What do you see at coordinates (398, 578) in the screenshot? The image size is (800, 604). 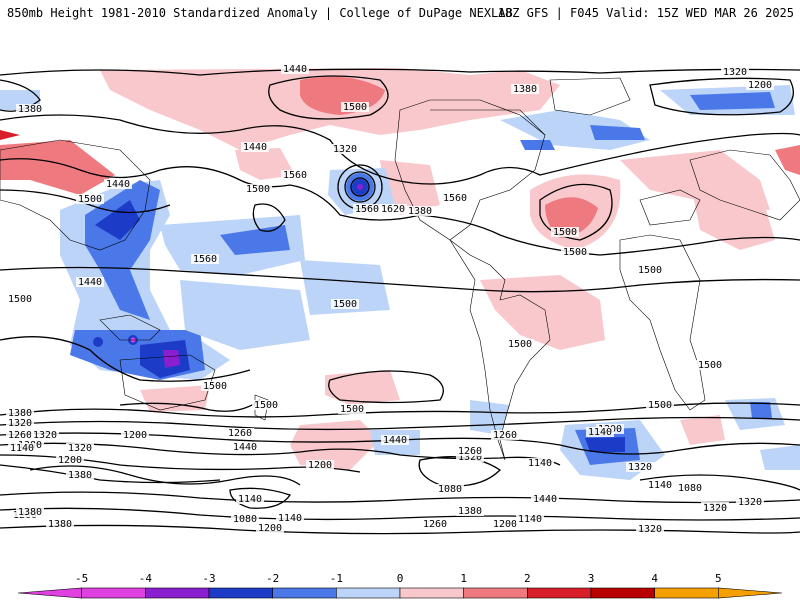 I see `colorbar-ticks: -5 -4 -3 -2 -1 0 1 2 3 4 5` at bounding box center [398, 578].